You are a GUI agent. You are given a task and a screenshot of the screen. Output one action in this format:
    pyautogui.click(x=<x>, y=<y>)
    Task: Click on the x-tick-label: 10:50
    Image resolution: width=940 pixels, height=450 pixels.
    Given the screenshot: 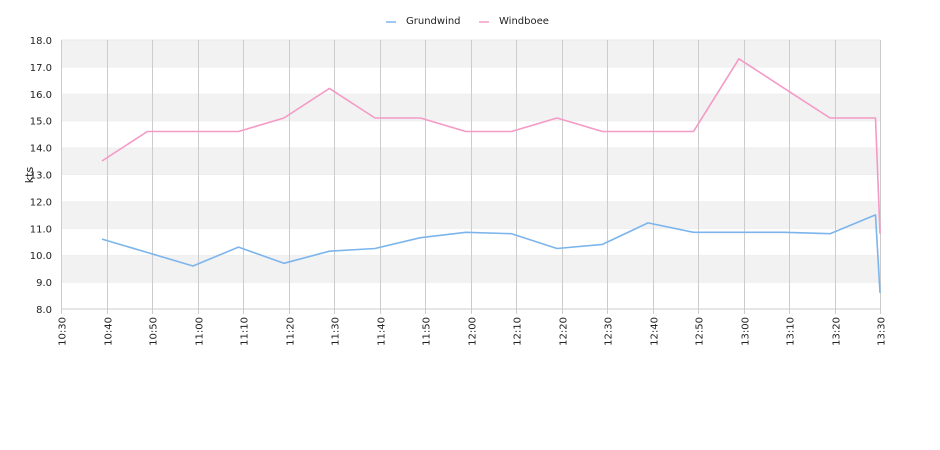 What is the action you would take?
    pyautogui.click(x=154, y=331)
    